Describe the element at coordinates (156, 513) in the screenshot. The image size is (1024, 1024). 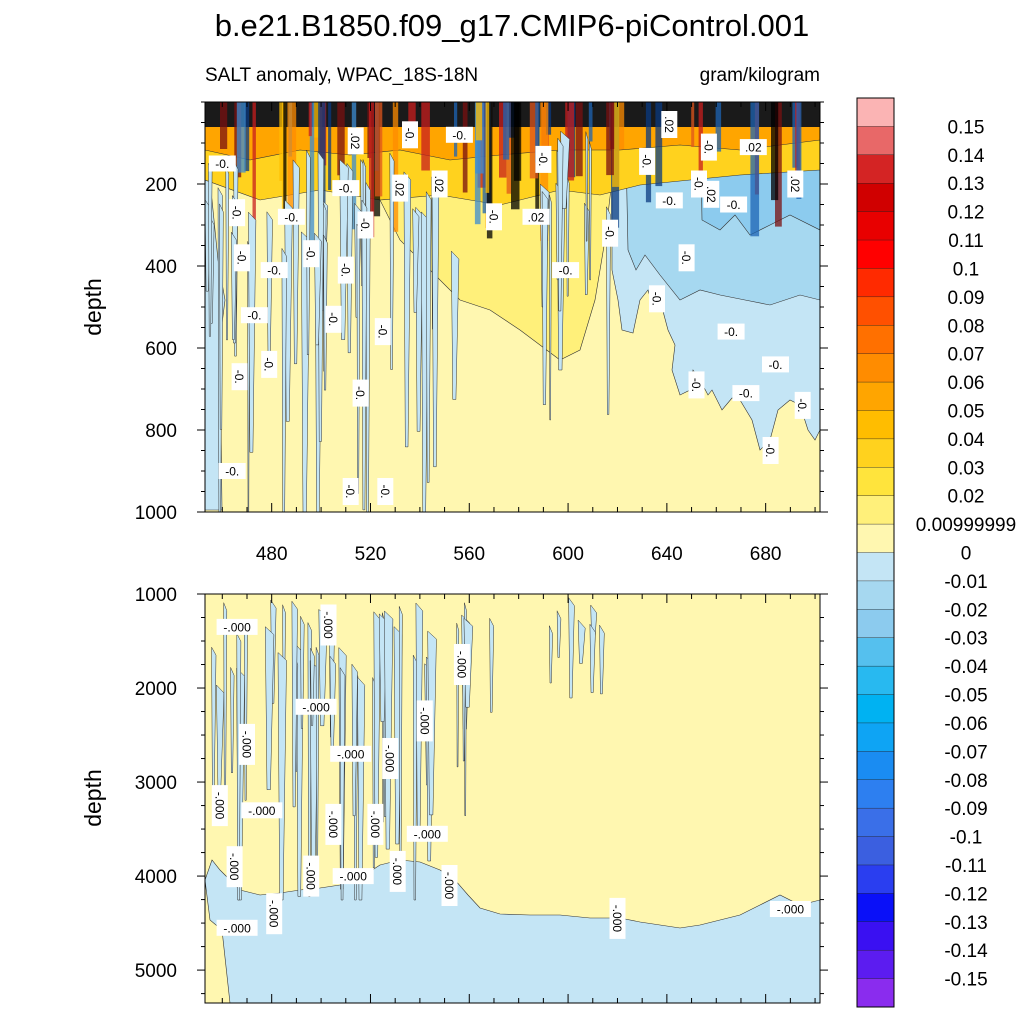
I see `y-tick-label: 1000` at that location.